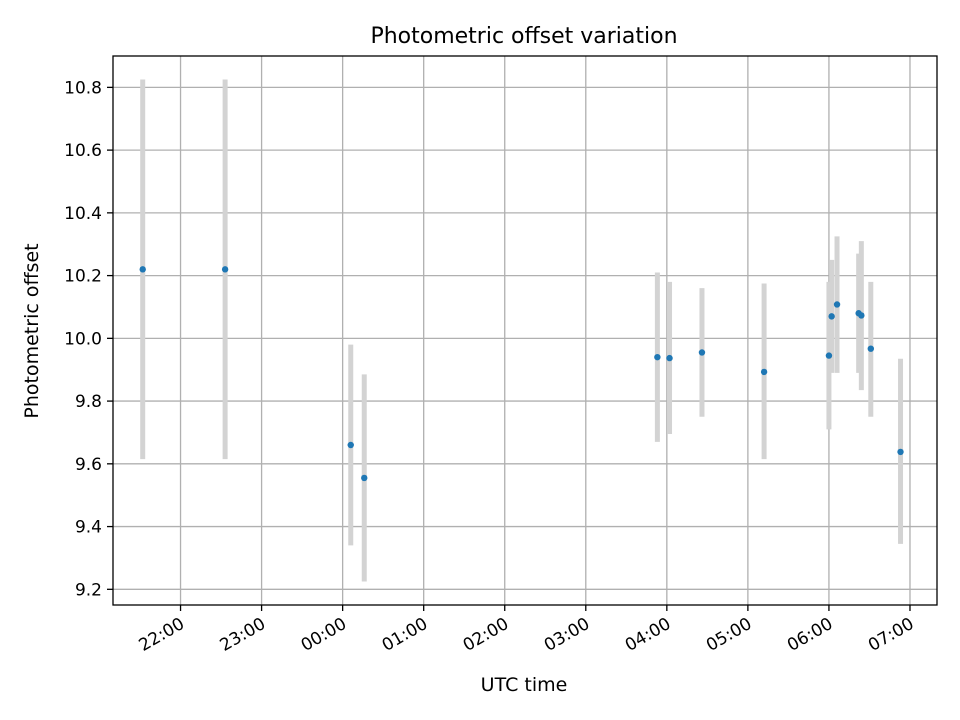  What do you see at coordinates (83, 277) in the screenshot?
I see `y-tick-label: 10.2` at bounding box center [83, 277].